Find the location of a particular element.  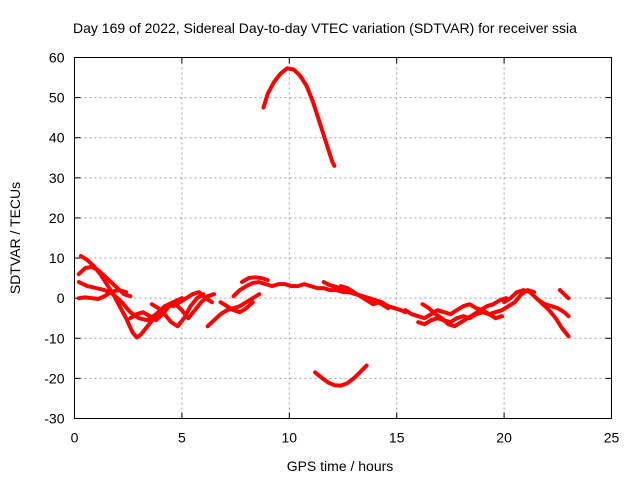

y-tick-label: 60 is located at coordinates (57, 58).